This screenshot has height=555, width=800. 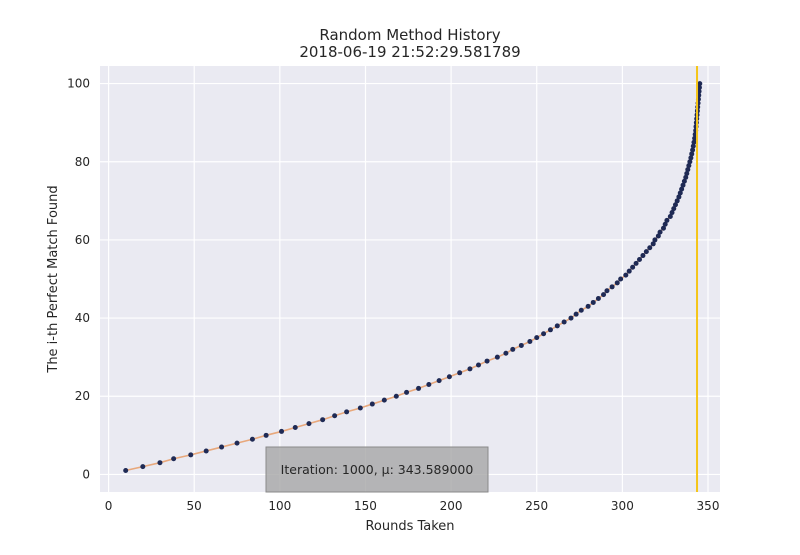 What do you see at coordinates (109, 506) in the screenshot?
I see `x-tick-label: 0` at bounding box center [109, 506].